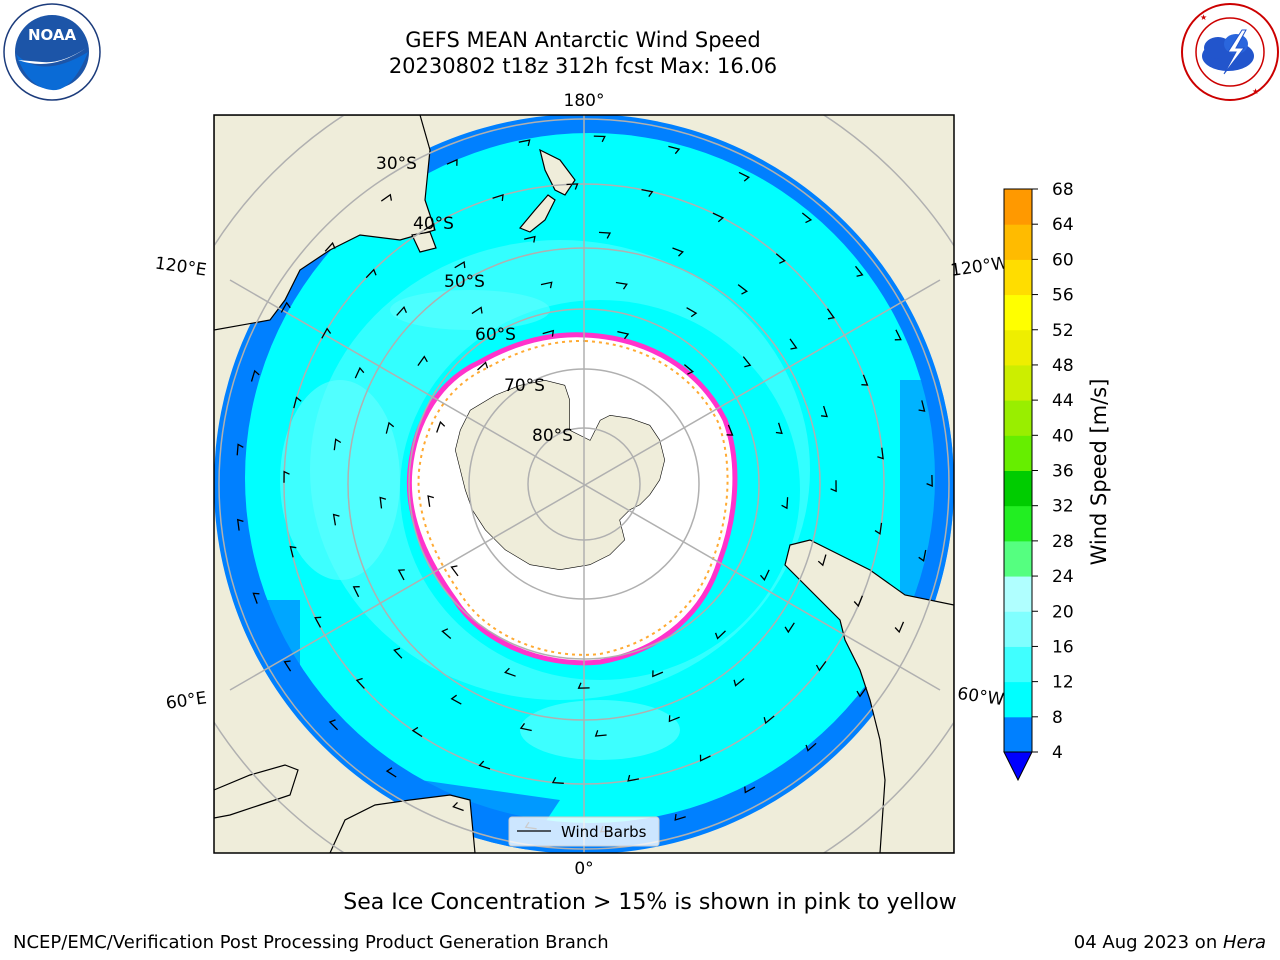 The height and width of the screenshot is (960, 1280). I want to click on lon-label-120e: 120°E, so click(181, 267).